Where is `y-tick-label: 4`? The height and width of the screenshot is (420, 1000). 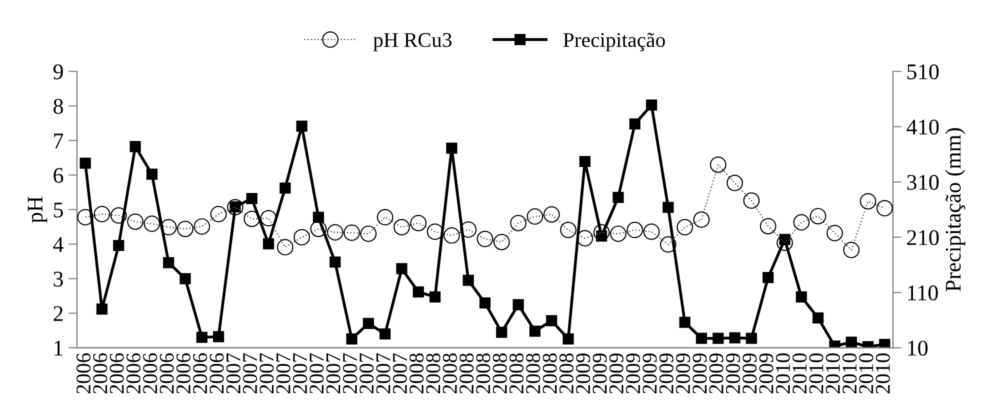
y-tick-label: 4 is located at coordinates (58, 244).